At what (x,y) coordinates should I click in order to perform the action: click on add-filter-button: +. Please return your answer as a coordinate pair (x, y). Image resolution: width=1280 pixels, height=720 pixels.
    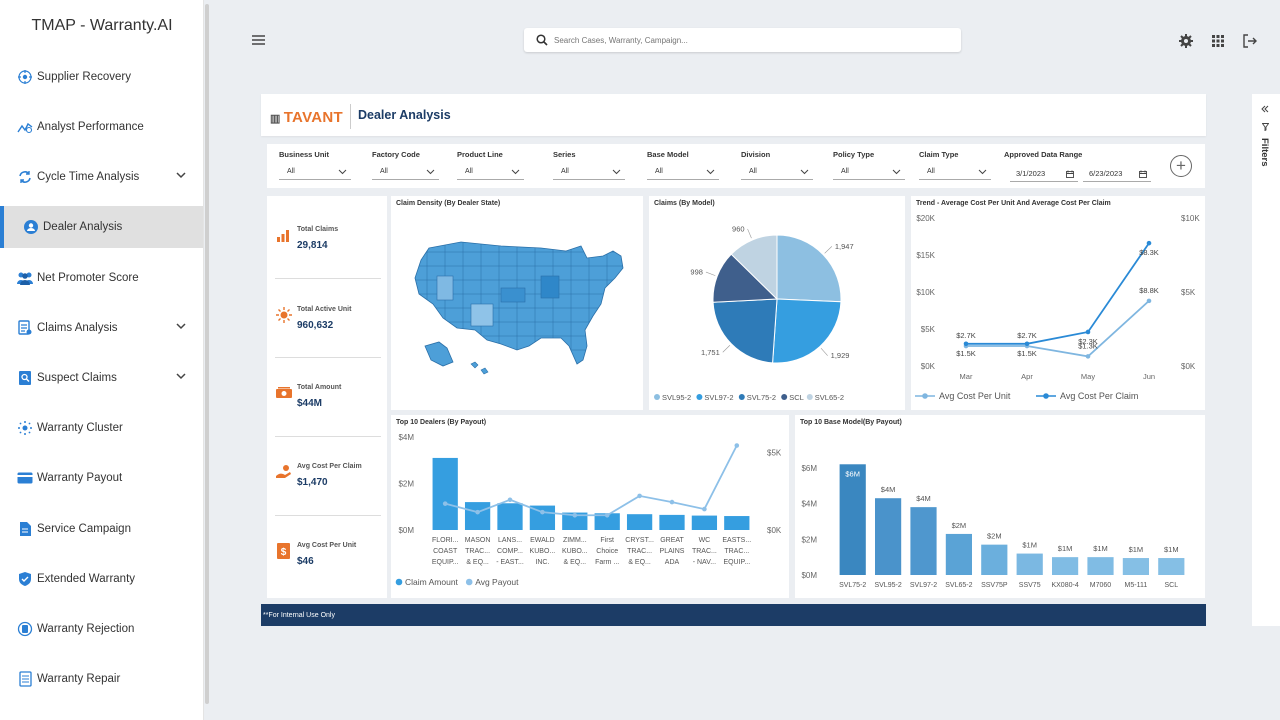
    Looking at the image, I should click on (1181, 166).